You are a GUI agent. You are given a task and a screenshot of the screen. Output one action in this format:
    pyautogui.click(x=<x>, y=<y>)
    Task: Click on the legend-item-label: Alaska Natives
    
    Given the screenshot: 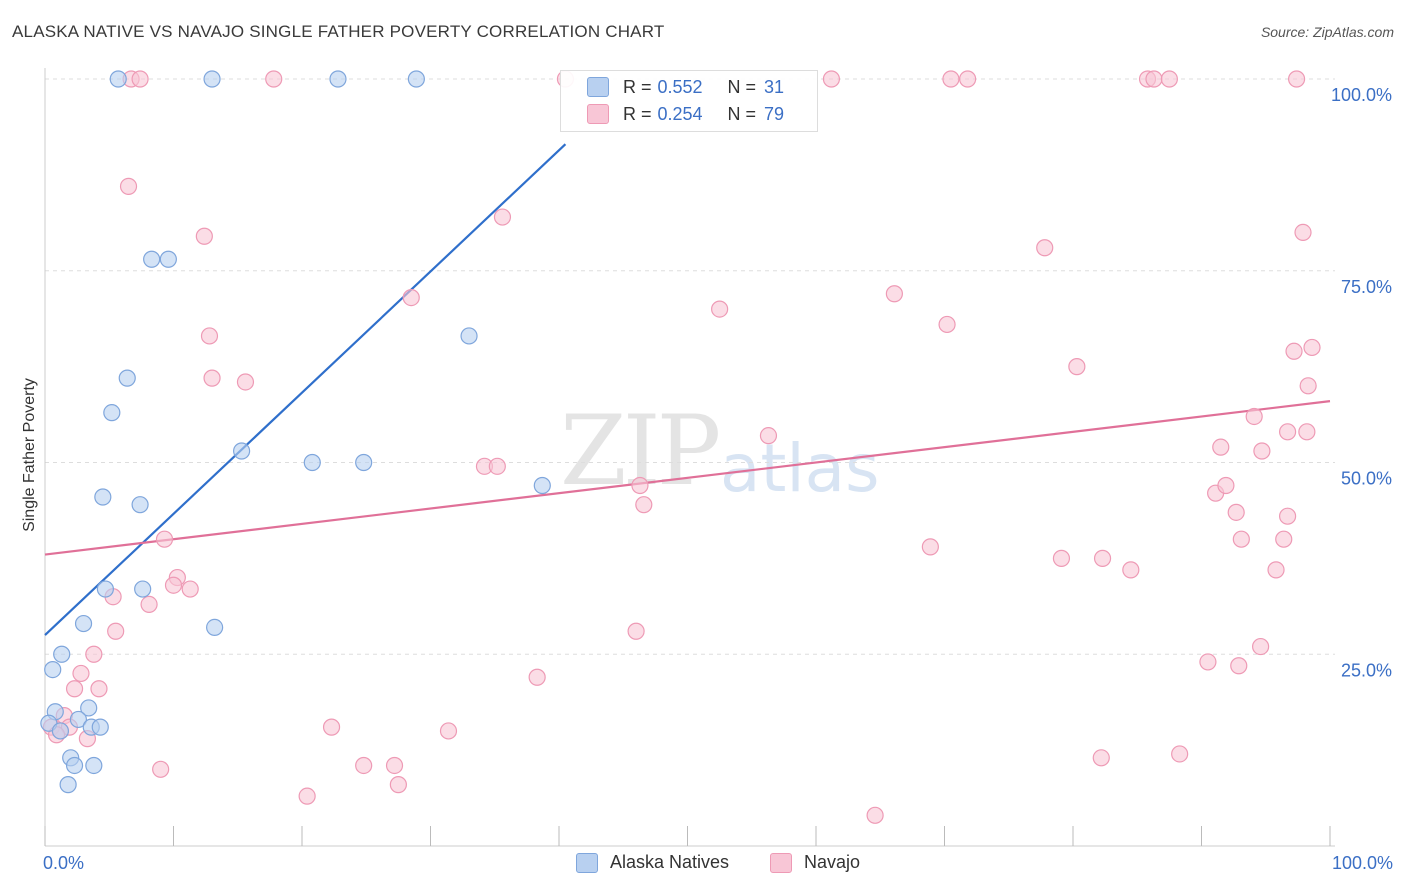 What is the action you would take?
    pyautogui.click(x=670, y=862)
    